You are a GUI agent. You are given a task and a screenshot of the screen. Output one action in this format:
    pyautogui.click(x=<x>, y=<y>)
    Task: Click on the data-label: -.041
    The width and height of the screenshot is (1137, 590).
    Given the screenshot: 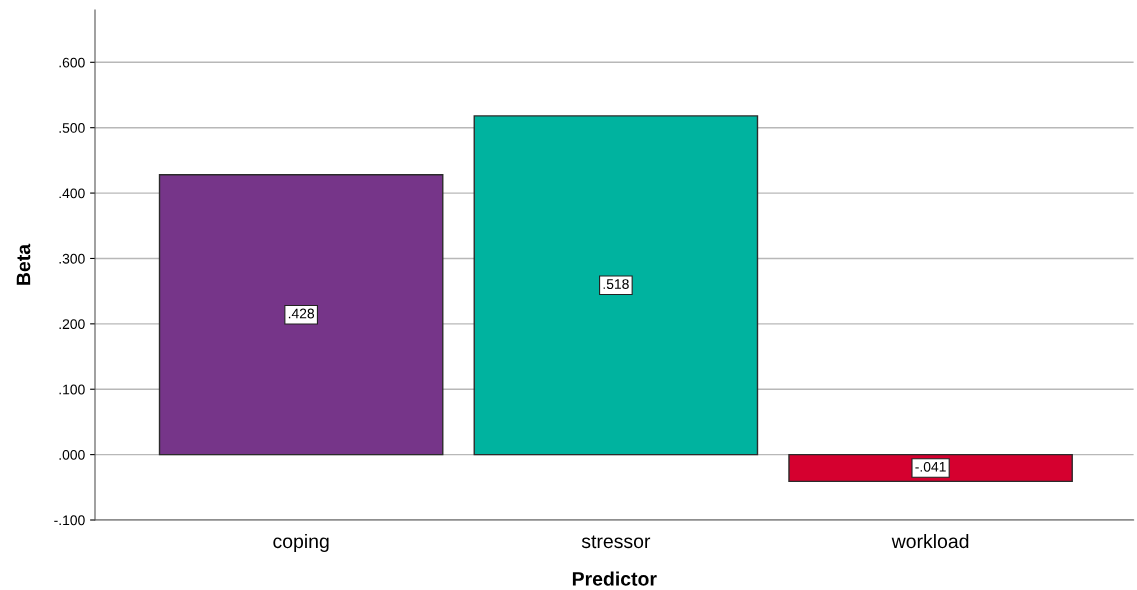 What is the action you would take?
    pyautogui.click(x=930, y=466)
    